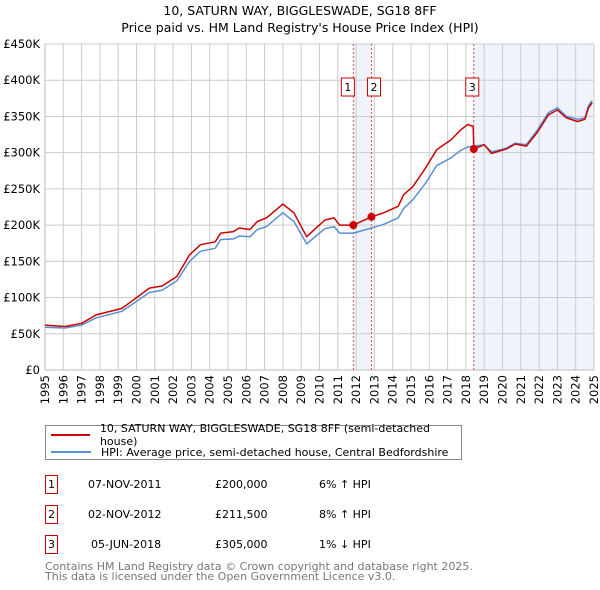 The width and height of the screenshot is (600, 590). Describe the element at coordinates (345, 544) in the screenshot. I see `sale-hpi: 1% ↓ HPI` at that location.